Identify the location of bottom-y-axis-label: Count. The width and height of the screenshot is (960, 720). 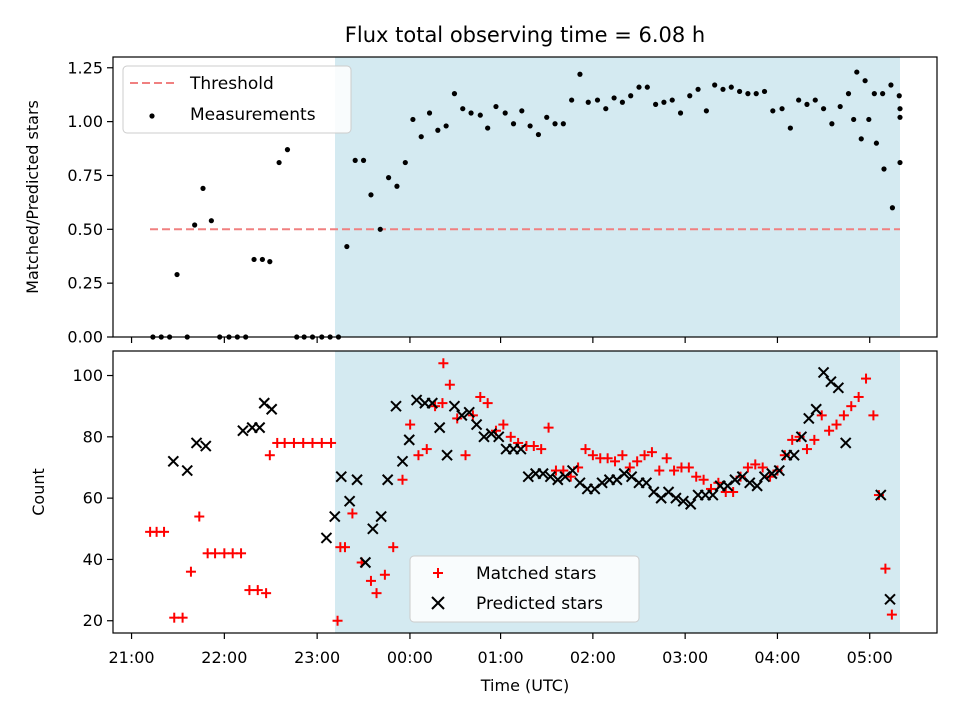
(38, 492).